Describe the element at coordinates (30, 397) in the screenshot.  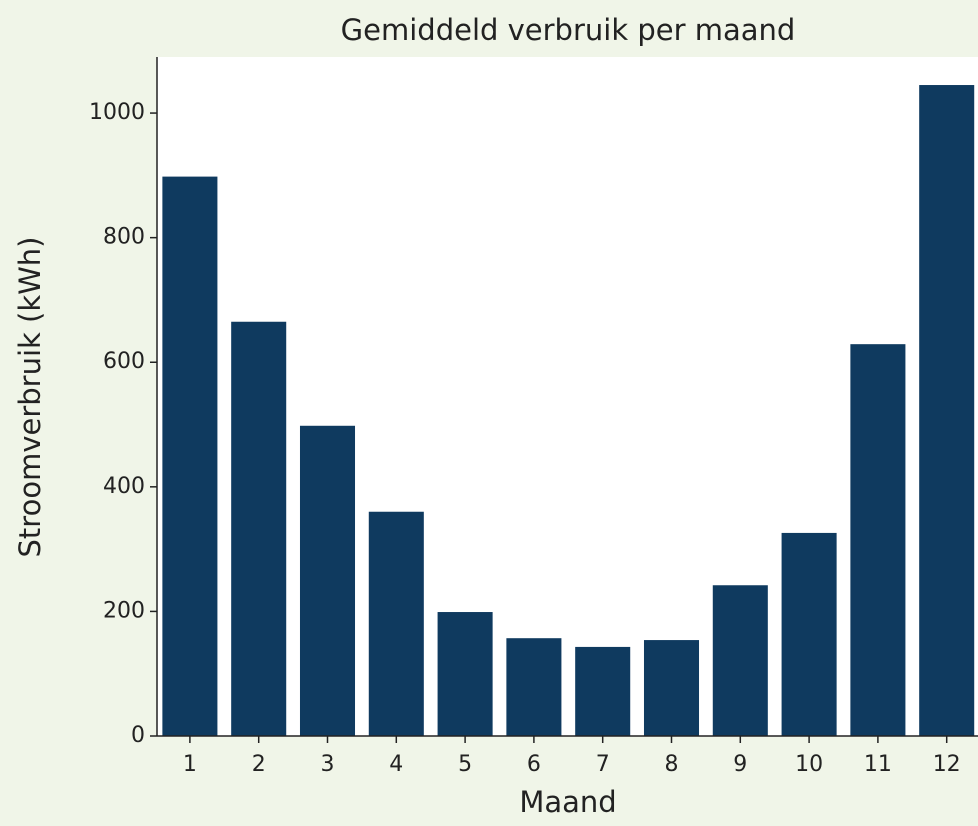
I see `y-axis-label: Stroomverbruik (kWh)` at that location.